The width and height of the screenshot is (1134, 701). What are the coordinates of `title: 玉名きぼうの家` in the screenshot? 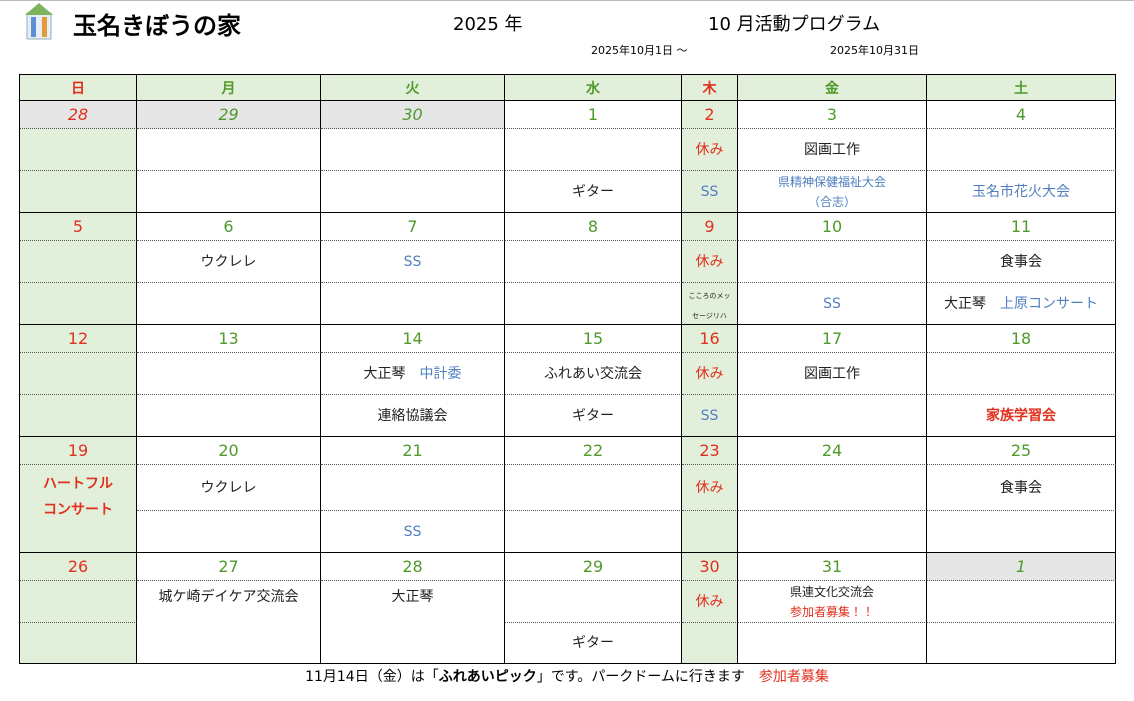 It's located at (157, 26).